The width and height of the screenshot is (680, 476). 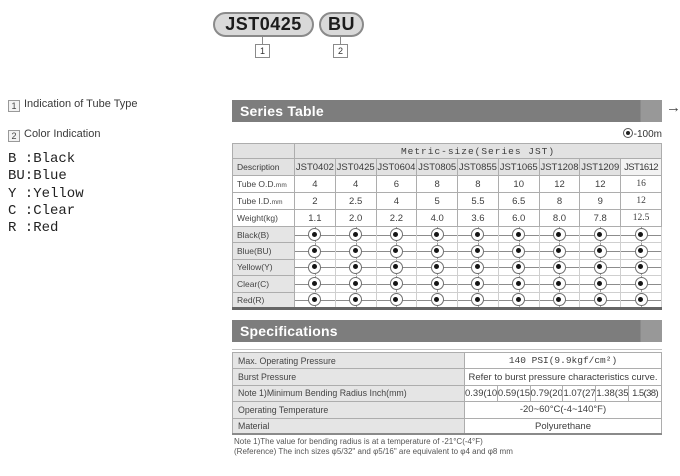 What do you see at coordinates (348, 426) in the screenshot?
I see `spec-label: Material` at bounding box center [348, 426].